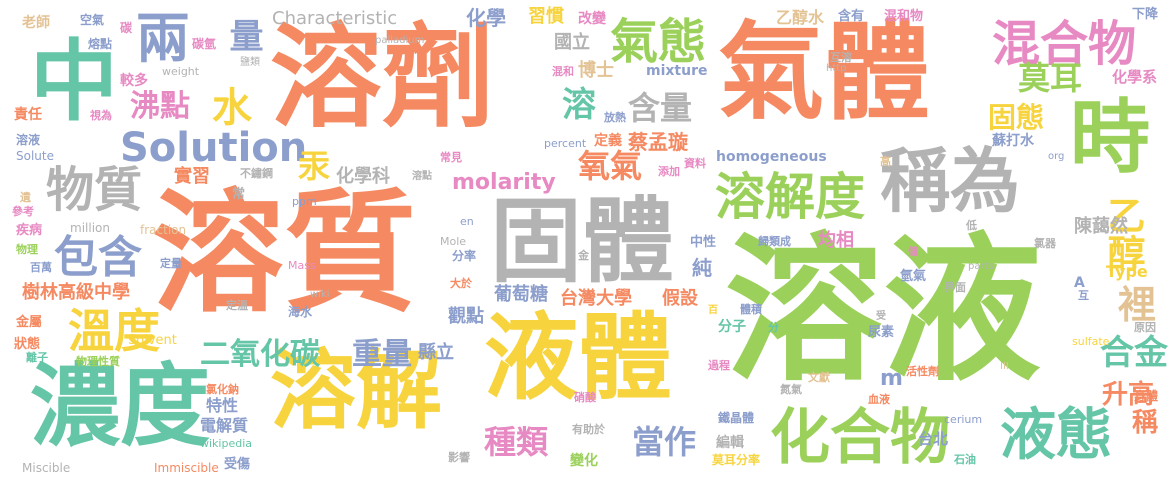 The image size is (1175, 482). I want to click on word-county: 縣立, so click(436, 352).